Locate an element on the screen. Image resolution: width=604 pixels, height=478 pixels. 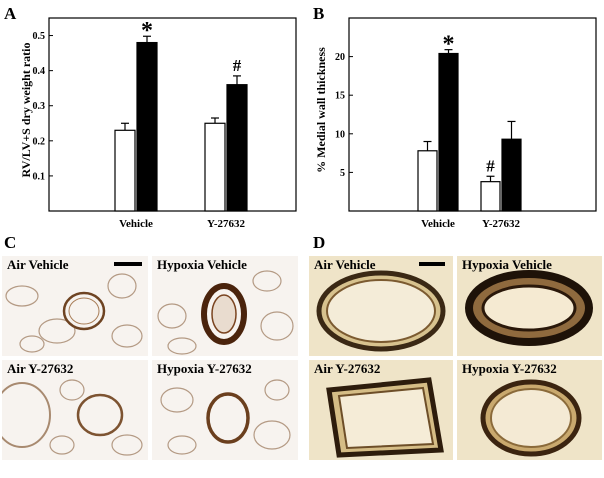
micrograph-c-hypoxia-vehicle: Hypoxia Vehicle is located at coordinates (225, 306).